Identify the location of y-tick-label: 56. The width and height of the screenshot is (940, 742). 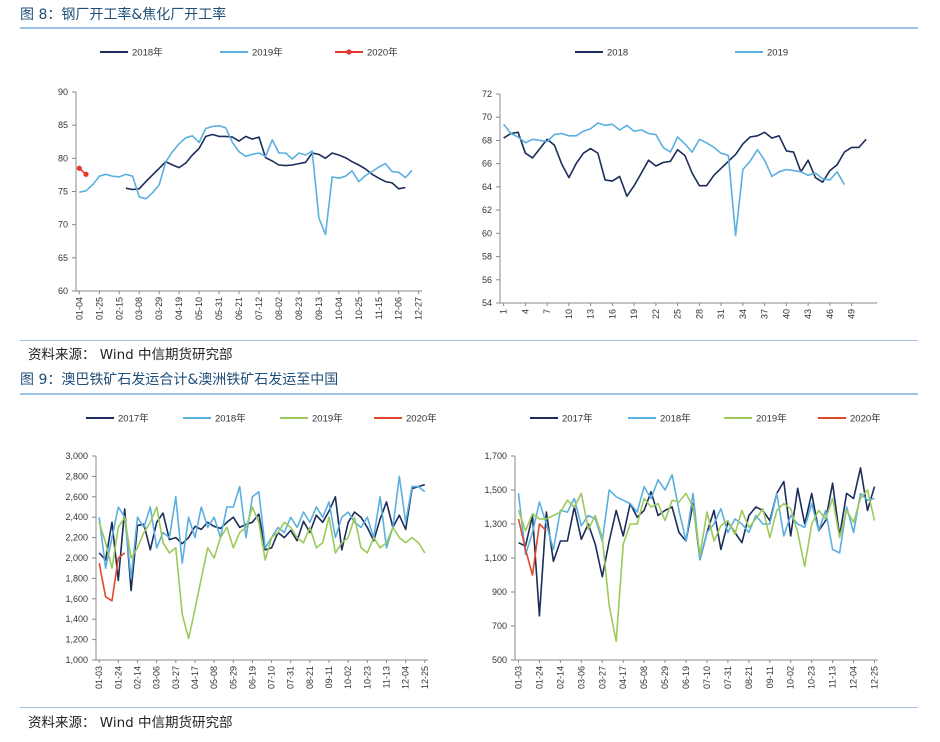
(487, 280).